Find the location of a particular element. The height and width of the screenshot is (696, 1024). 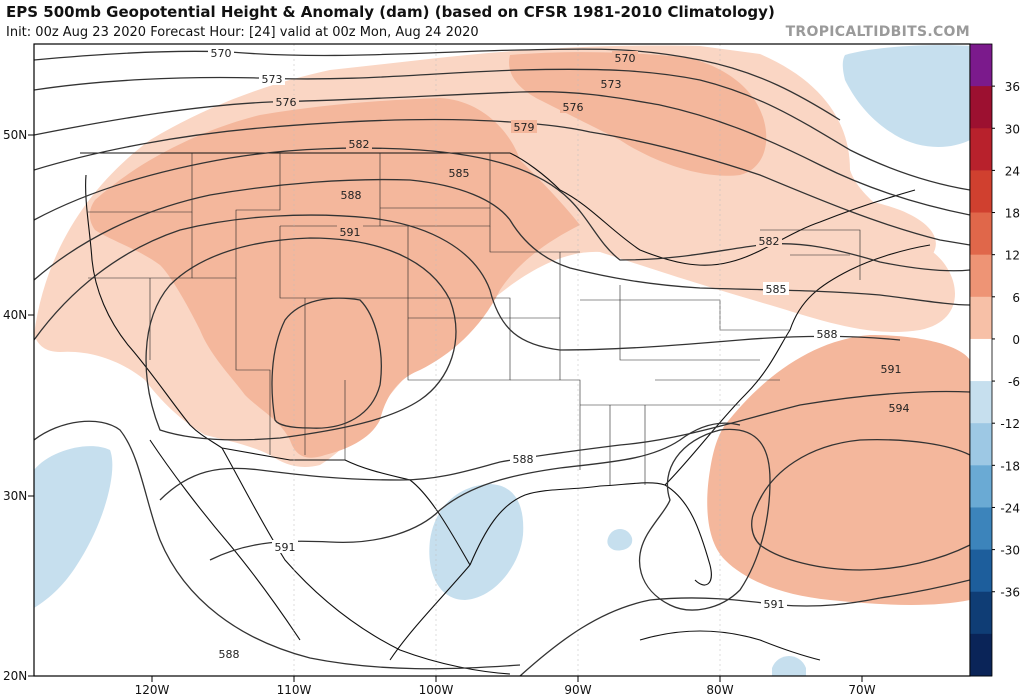

negative-anomaly-northeast is located at coordinates (906, 96).